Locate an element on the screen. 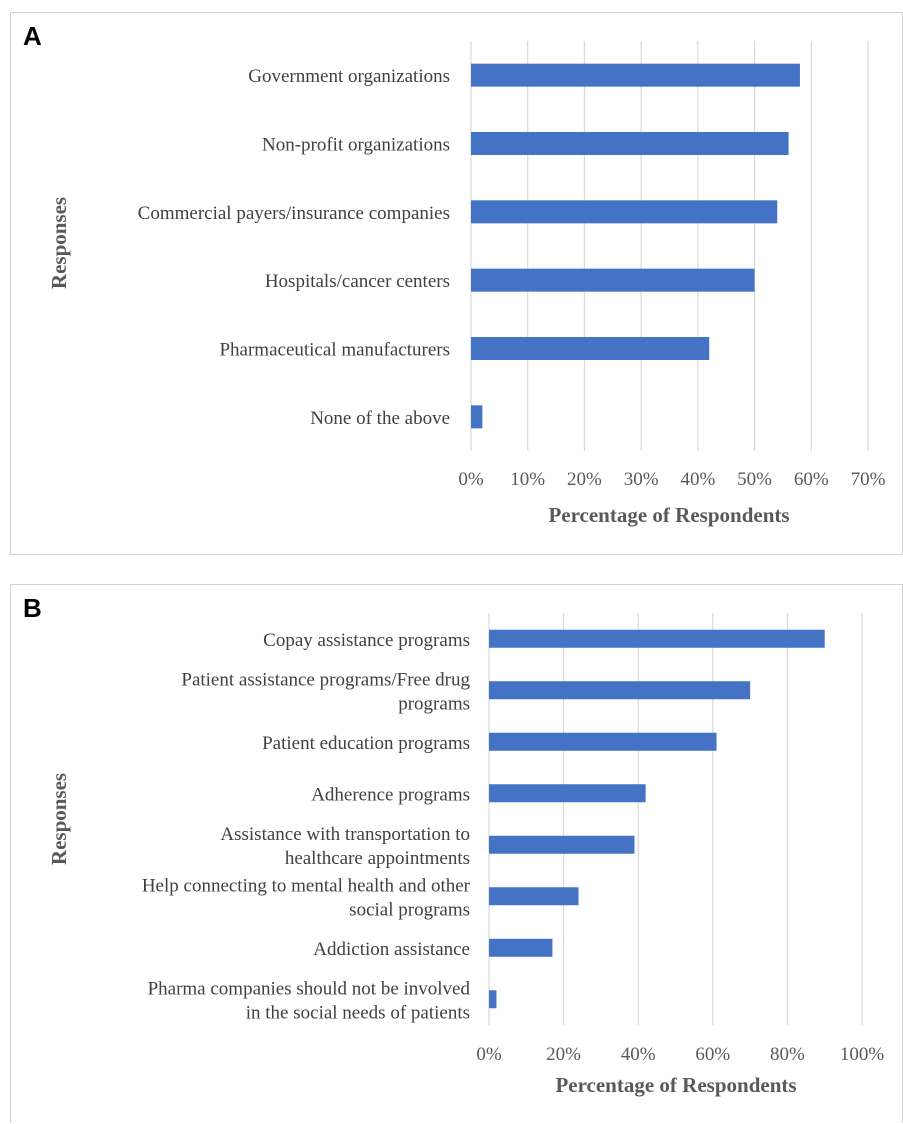  category-label: Hospitals/cancer centers is located at coordinates (357, 281).